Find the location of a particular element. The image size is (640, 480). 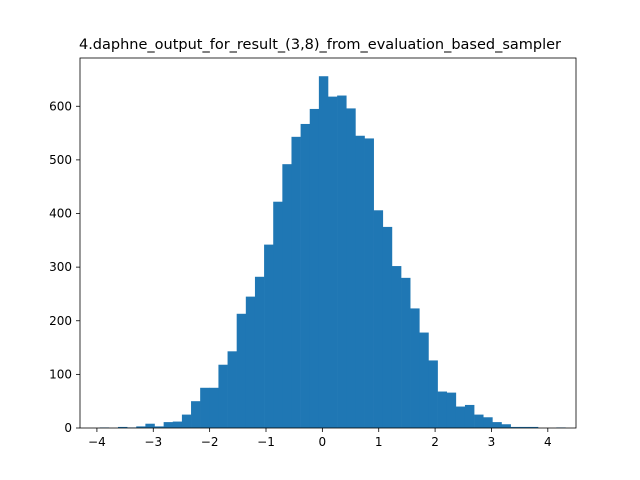

y-tick-label: 400 is located at coordinates (60, 214).